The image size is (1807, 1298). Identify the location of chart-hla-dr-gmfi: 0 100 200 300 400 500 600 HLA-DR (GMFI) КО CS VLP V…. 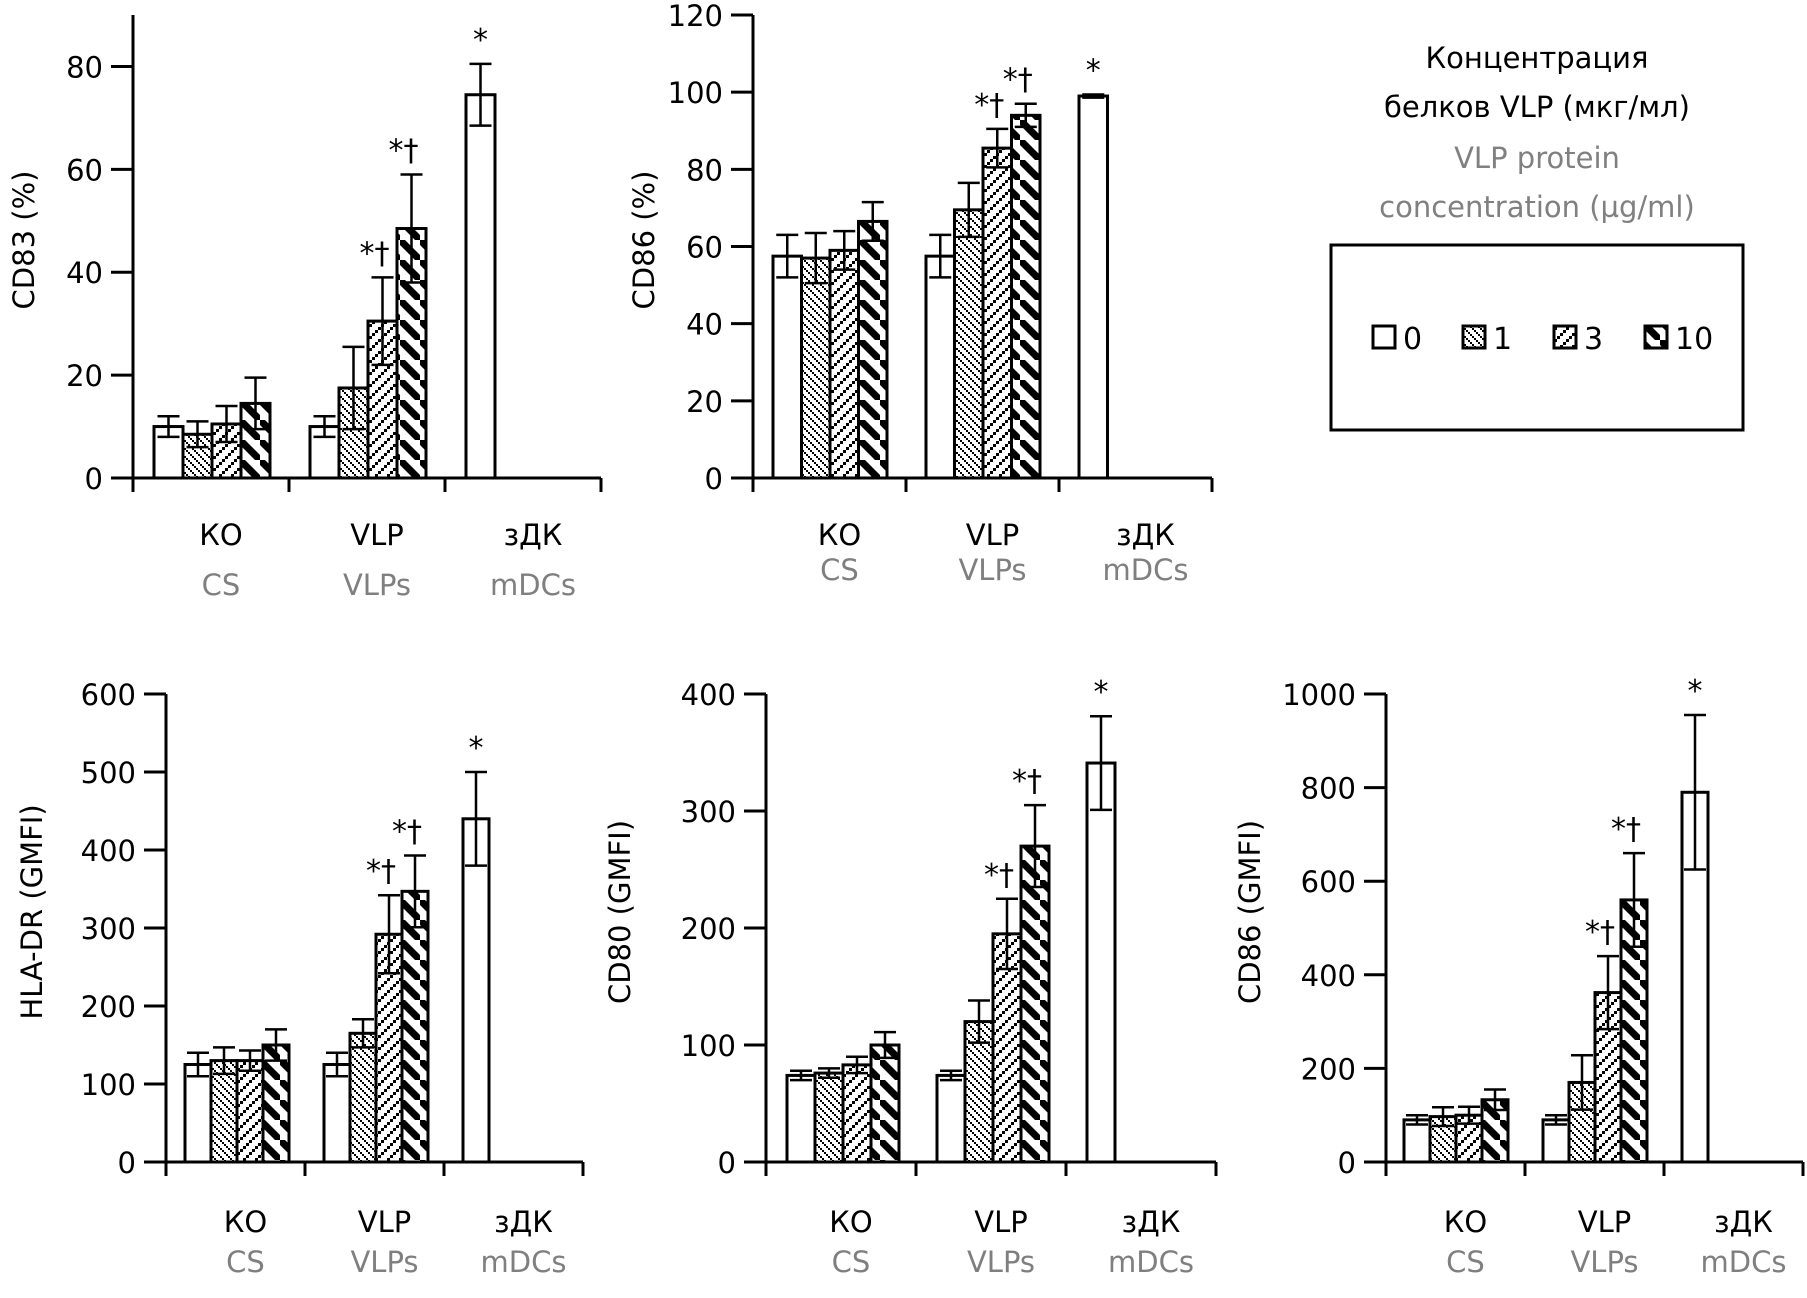
(300, 978).